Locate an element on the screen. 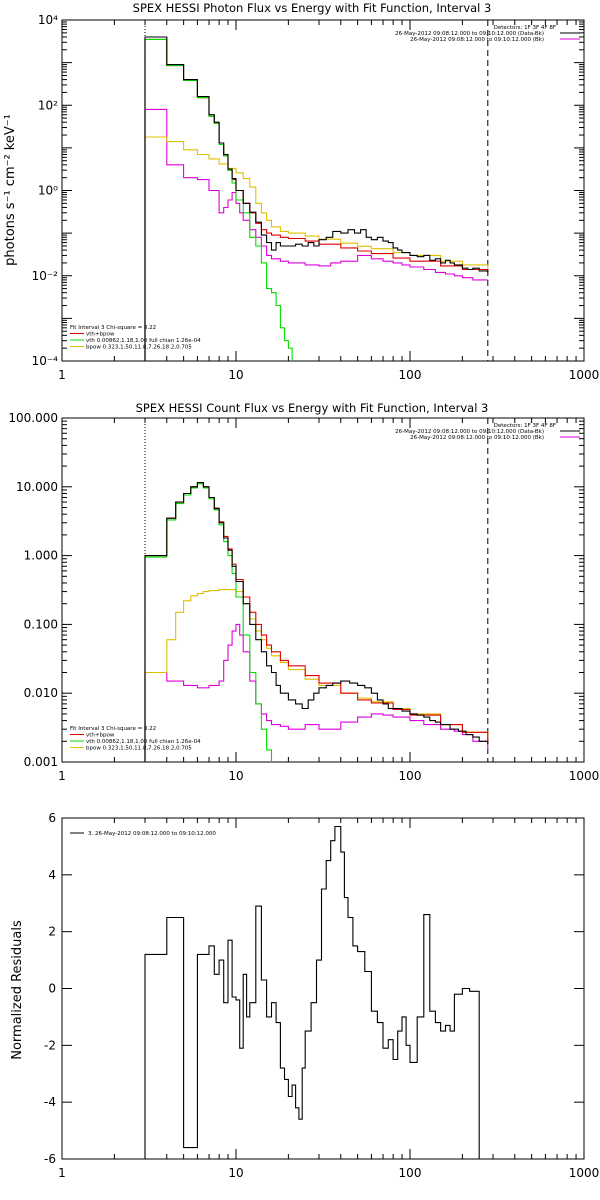  y-tick-labels: 0.001 0.010 0.100 1.000 10.000 100.000 is located at coordinates (33, 590).